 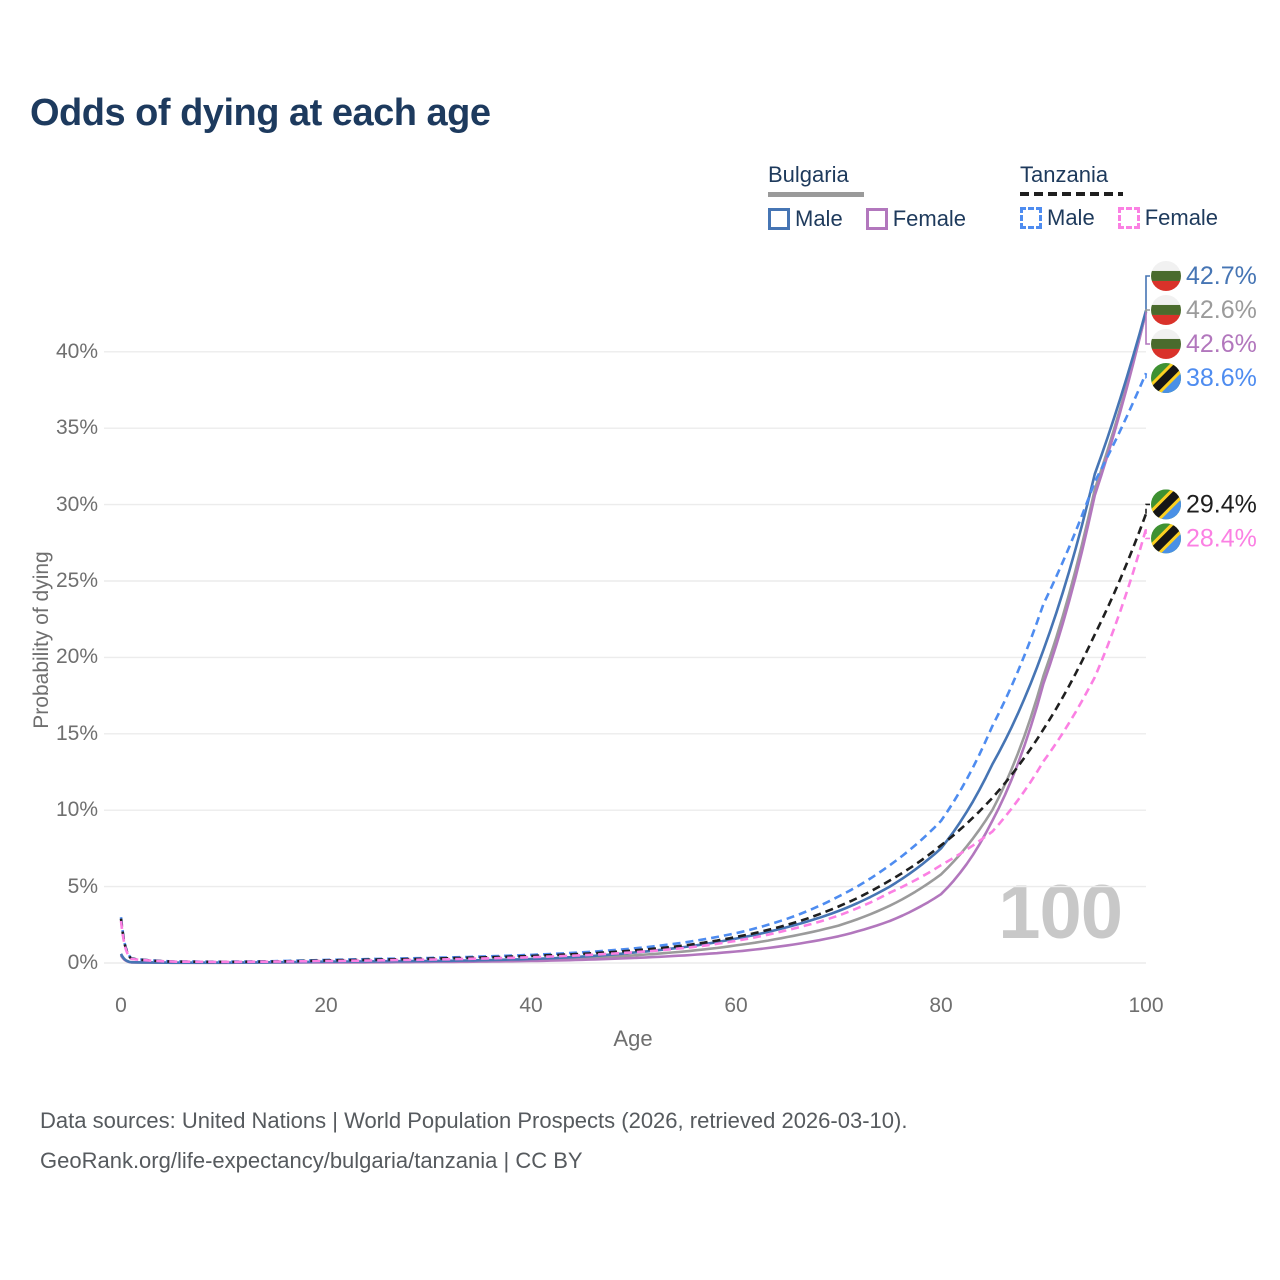 What do you see at coordinates (531, 1005) in the screenshot?
I see `x-tick-label: 40` at bounding box center [531, 1005].